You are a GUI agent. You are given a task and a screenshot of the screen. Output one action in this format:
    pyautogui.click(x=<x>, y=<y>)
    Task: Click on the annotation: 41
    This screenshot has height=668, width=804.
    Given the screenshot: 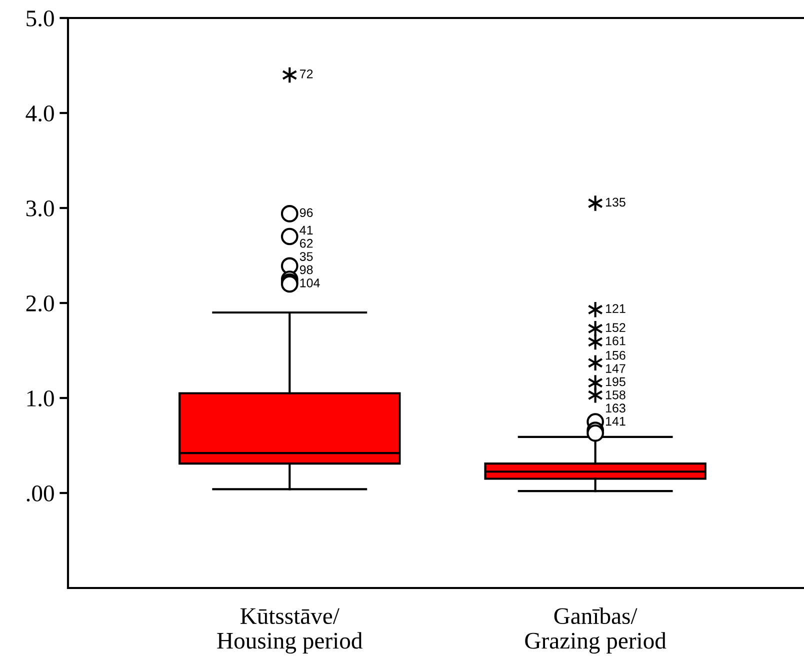 What is the action you would take?
    pyautogui.click(x=306, y=230)
    